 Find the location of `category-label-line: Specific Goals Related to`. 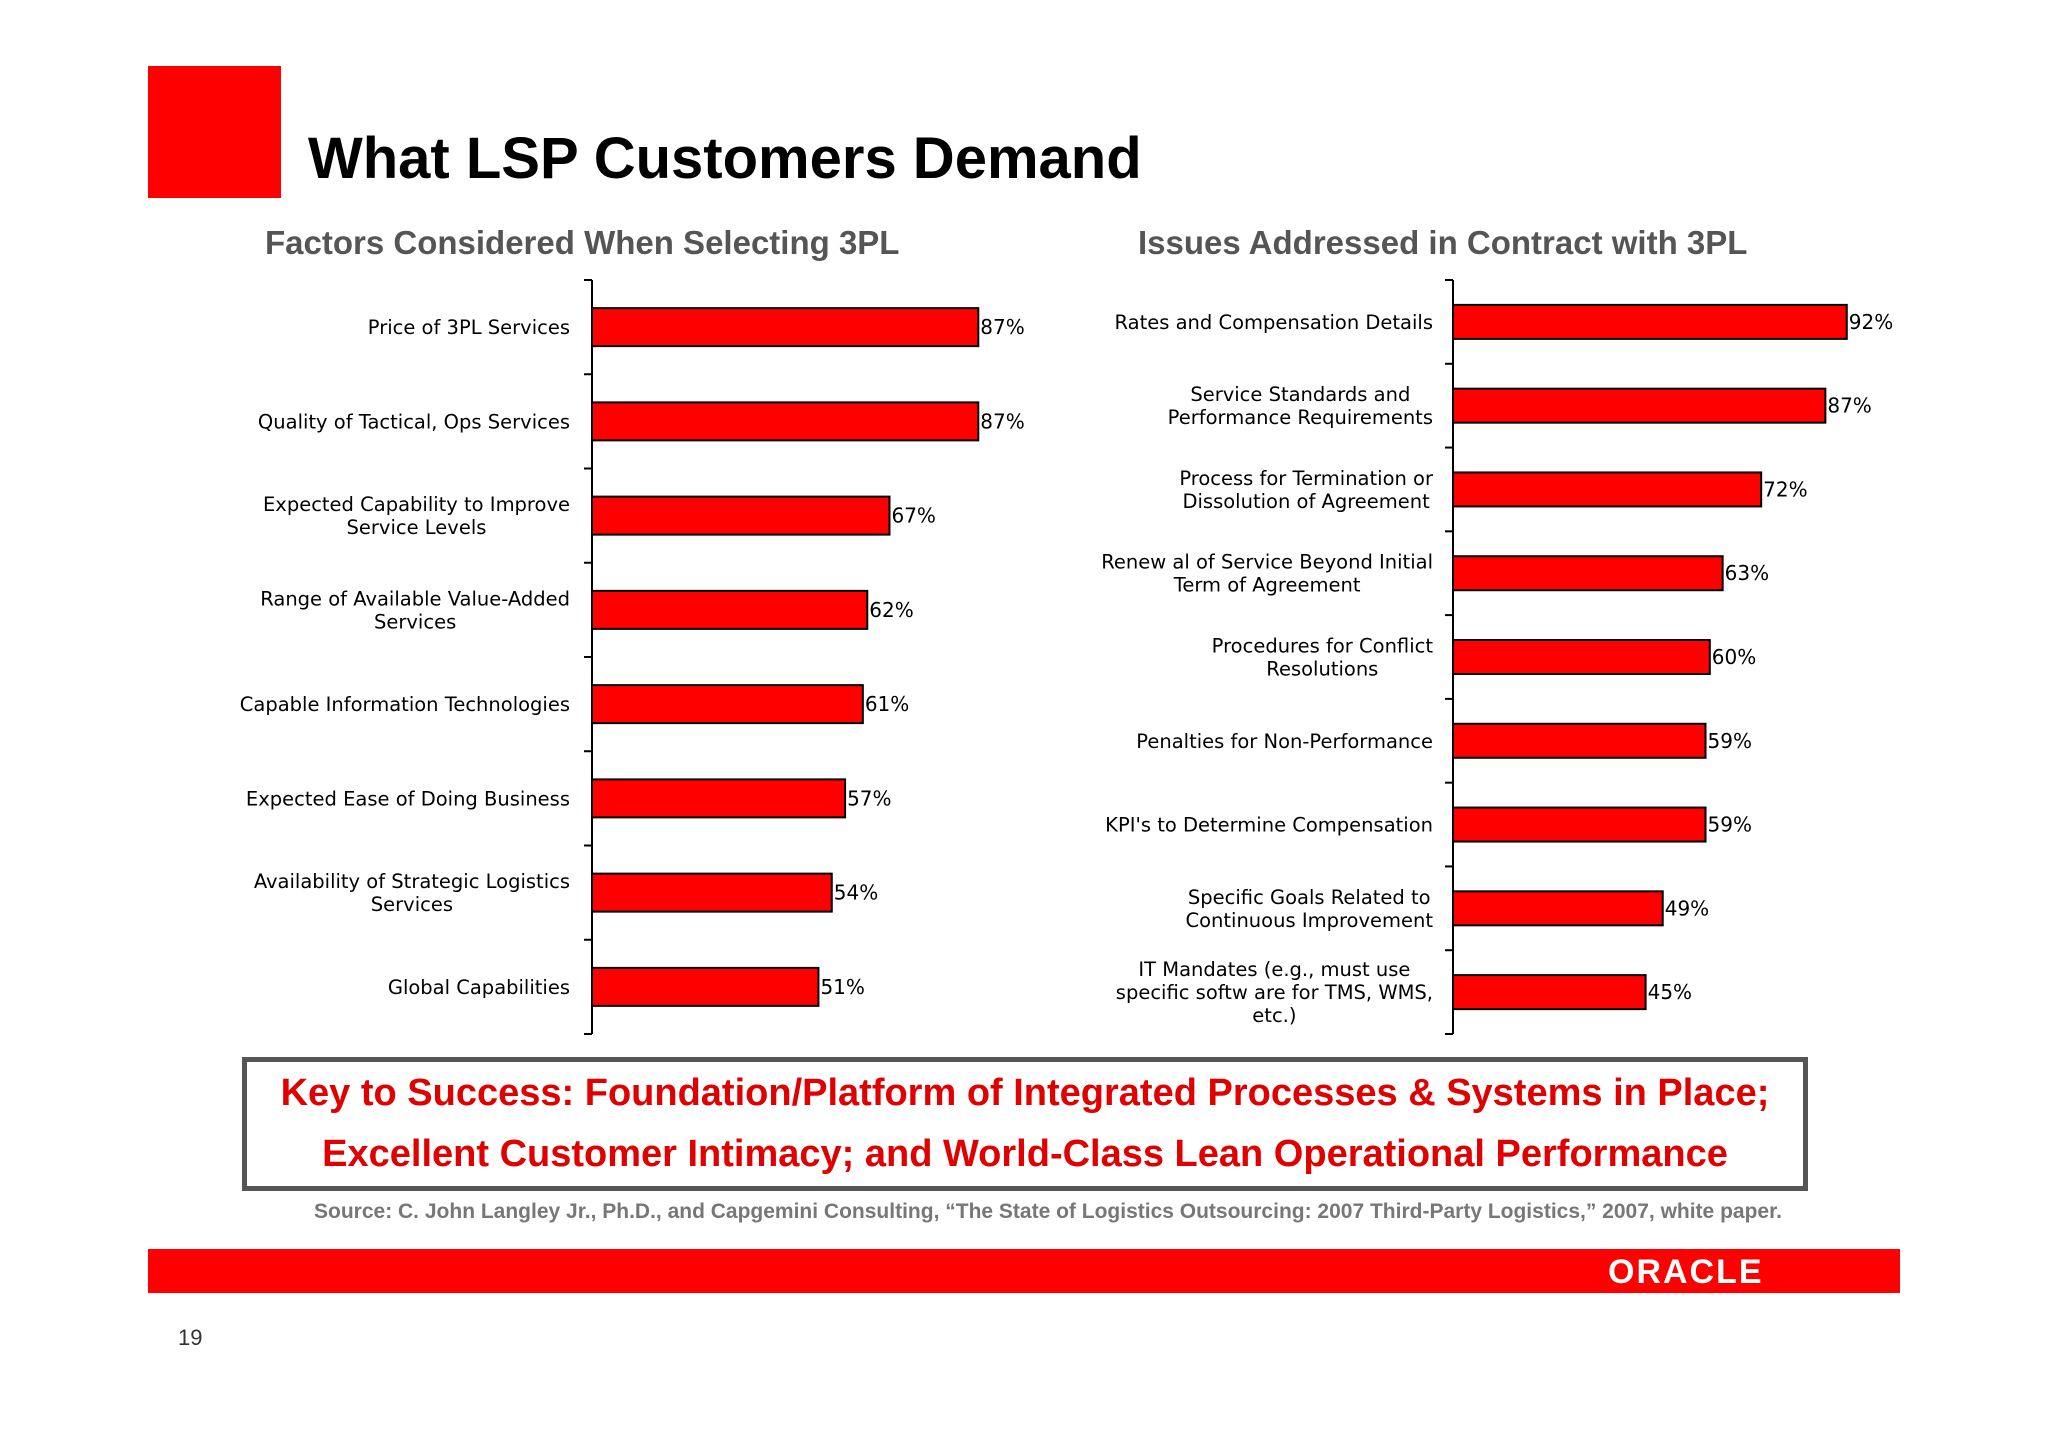

category-label-line: Specific Goals Related to is located at coordinates (1309, 897).